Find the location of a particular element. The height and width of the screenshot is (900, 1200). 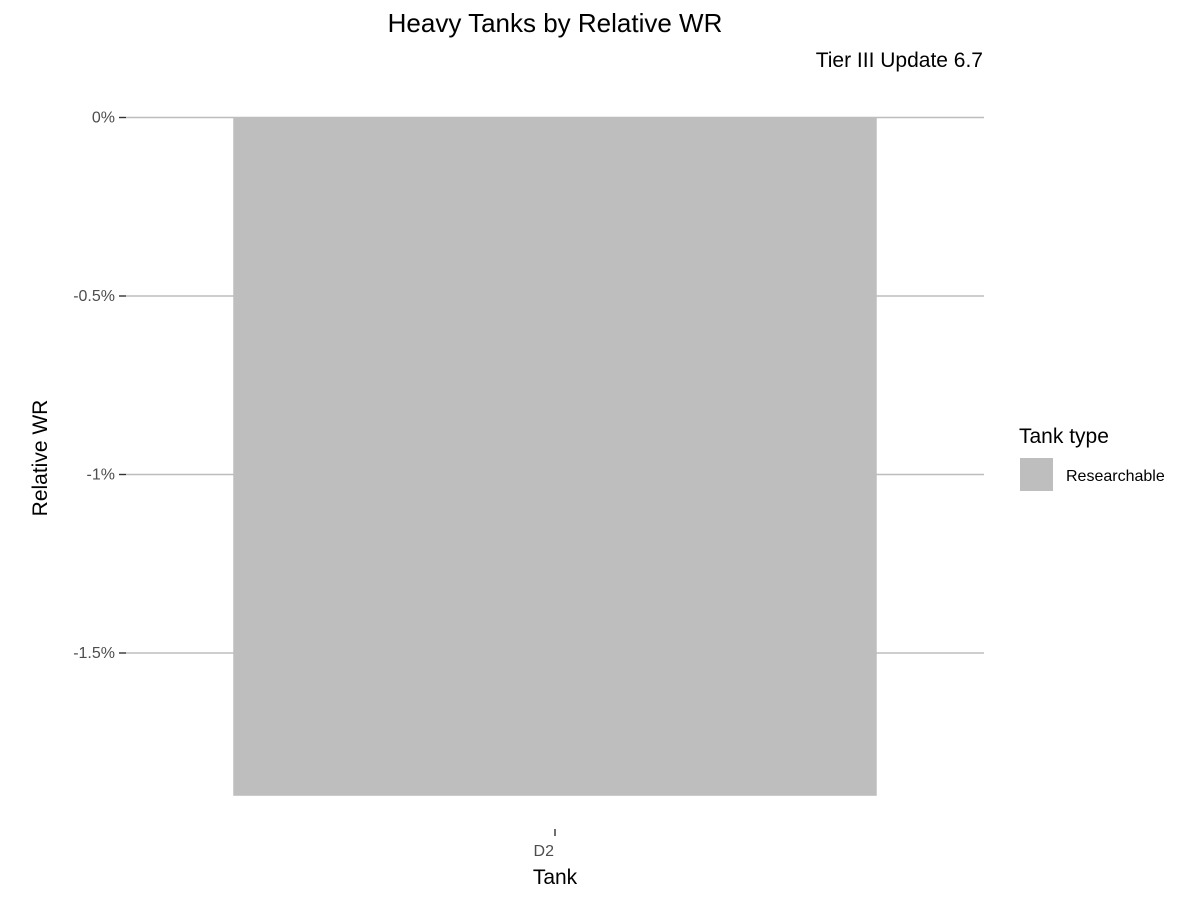

y-tick-label: -1% is located at coordinates (101, 475).